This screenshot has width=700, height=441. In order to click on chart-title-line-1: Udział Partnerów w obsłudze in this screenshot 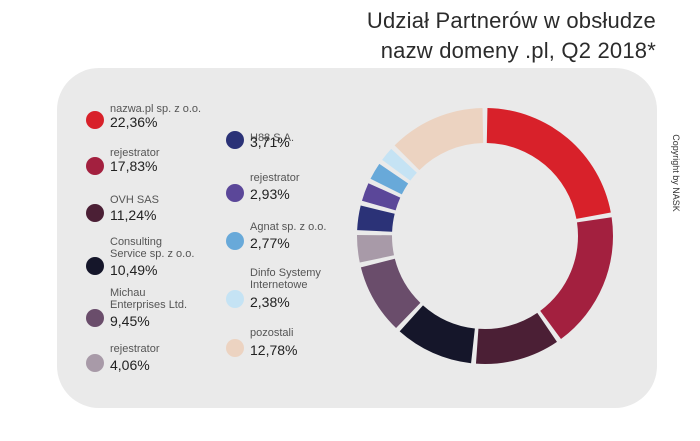, I will do `click(511, 20)`.